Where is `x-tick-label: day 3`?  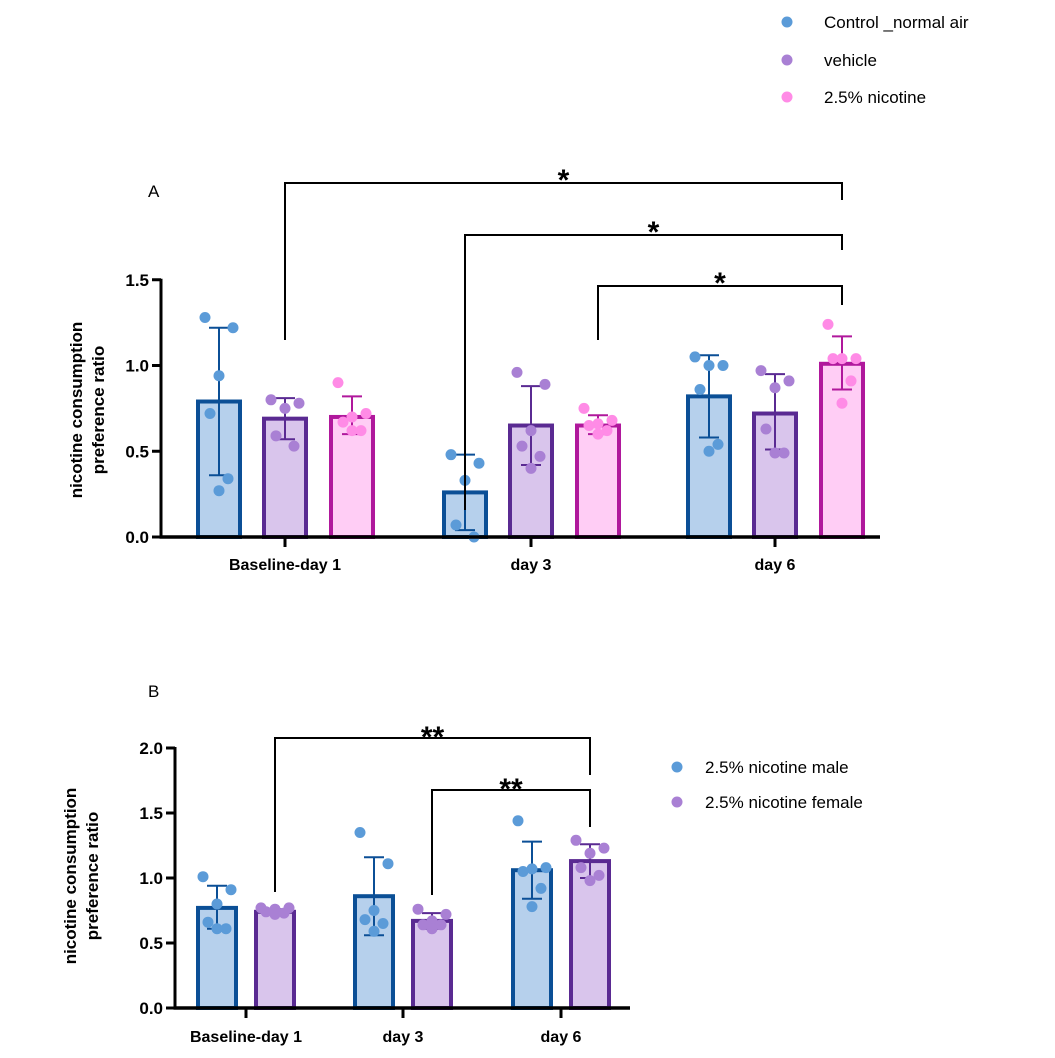 x-tick-label: day 3 is located at coordinates (403, 1037).